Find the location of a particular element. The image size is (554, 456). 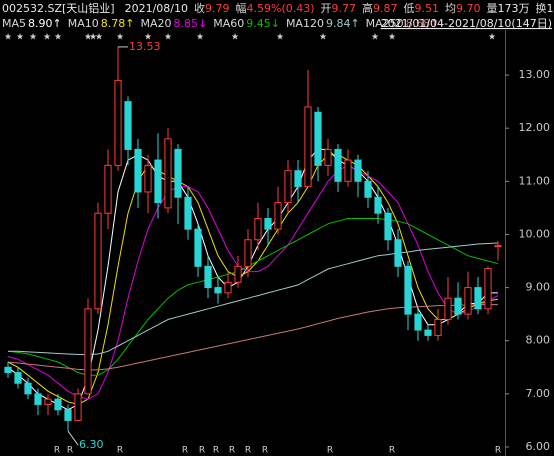

field-value: 9.51 is located at coordinates (427, 8).